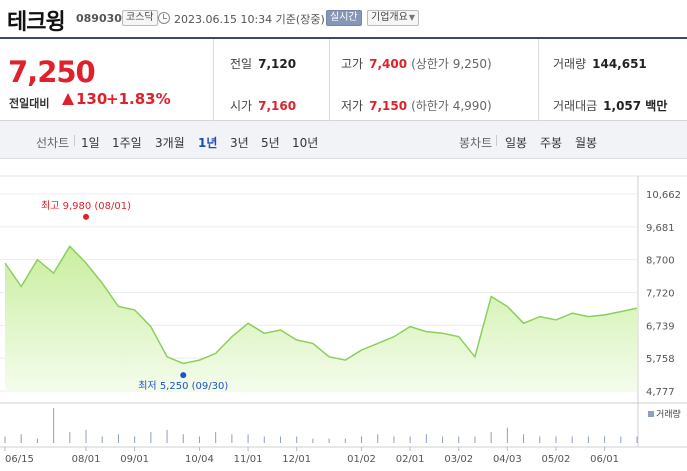  What do you see at coordinates (619, 64) in the screenshot?
I see `volume-value: 144,651` at bounding box center [619, 64].